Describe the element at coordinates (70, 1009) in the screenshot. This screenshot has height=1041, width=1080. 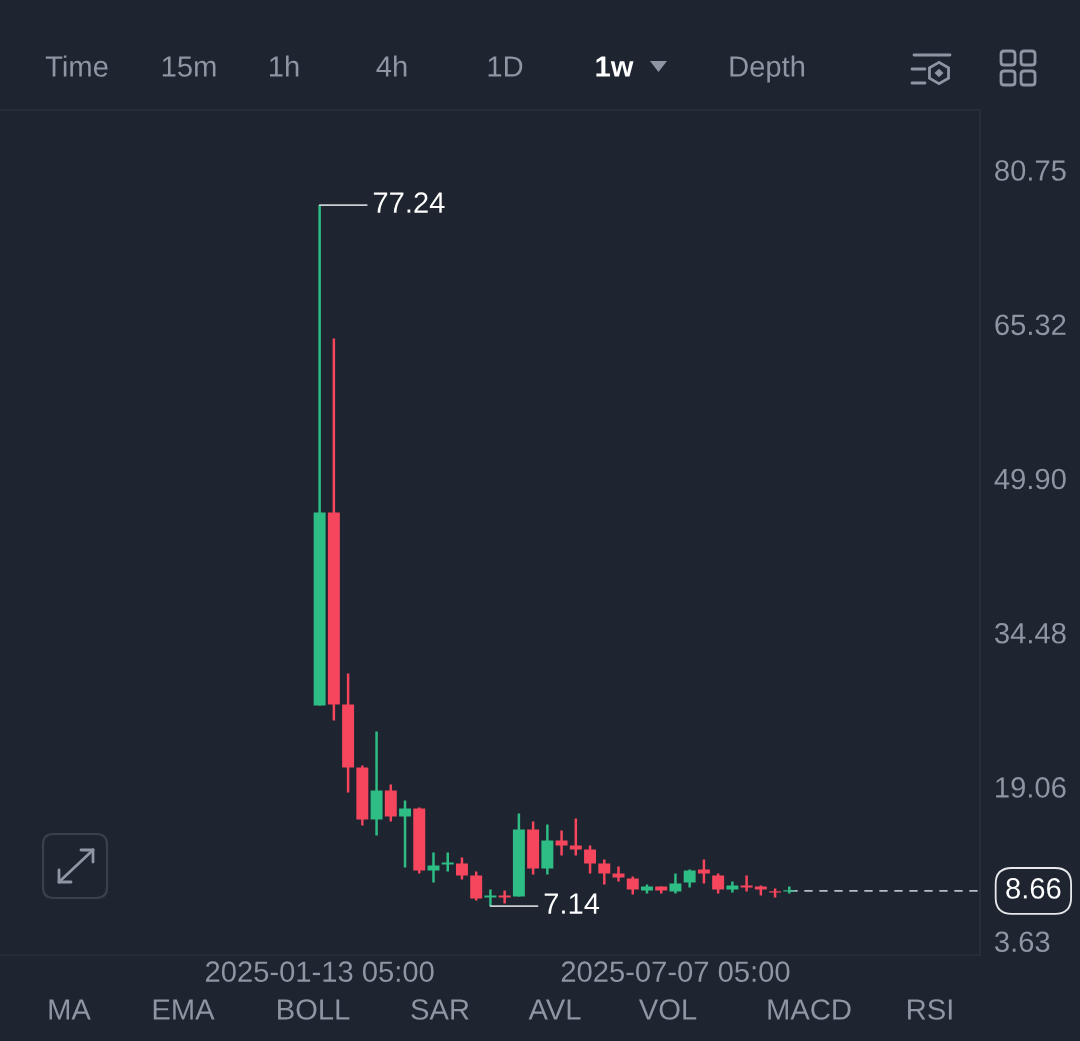
I see `text: MA` at that location.